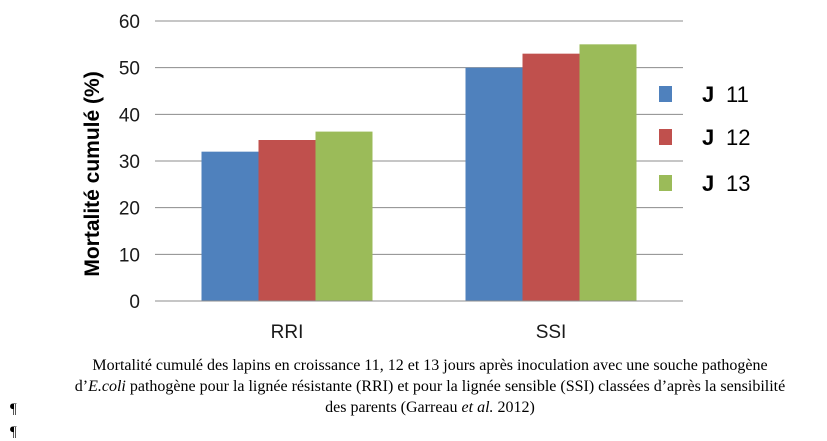 This screenshot has width=827, height=441. What do you see at coordinates (477, 407) in the screenshot?
I see `caption-italic-etal: et al.` at bounding box center [477, 407].